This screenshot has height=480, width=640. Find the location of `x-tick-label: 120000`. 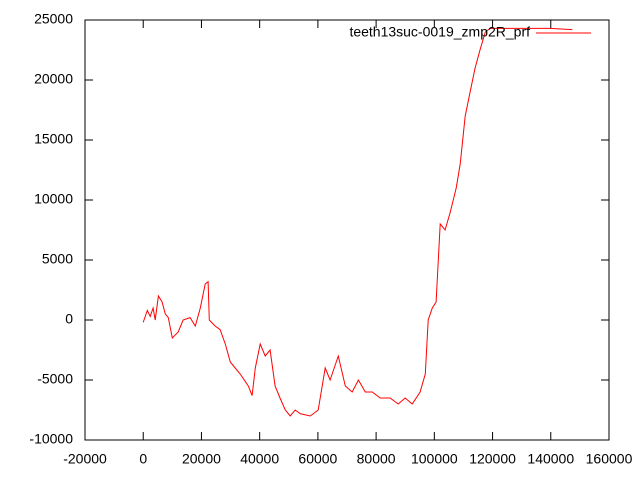

x-tick-label: 120000 is located at coordinates (492, 459).